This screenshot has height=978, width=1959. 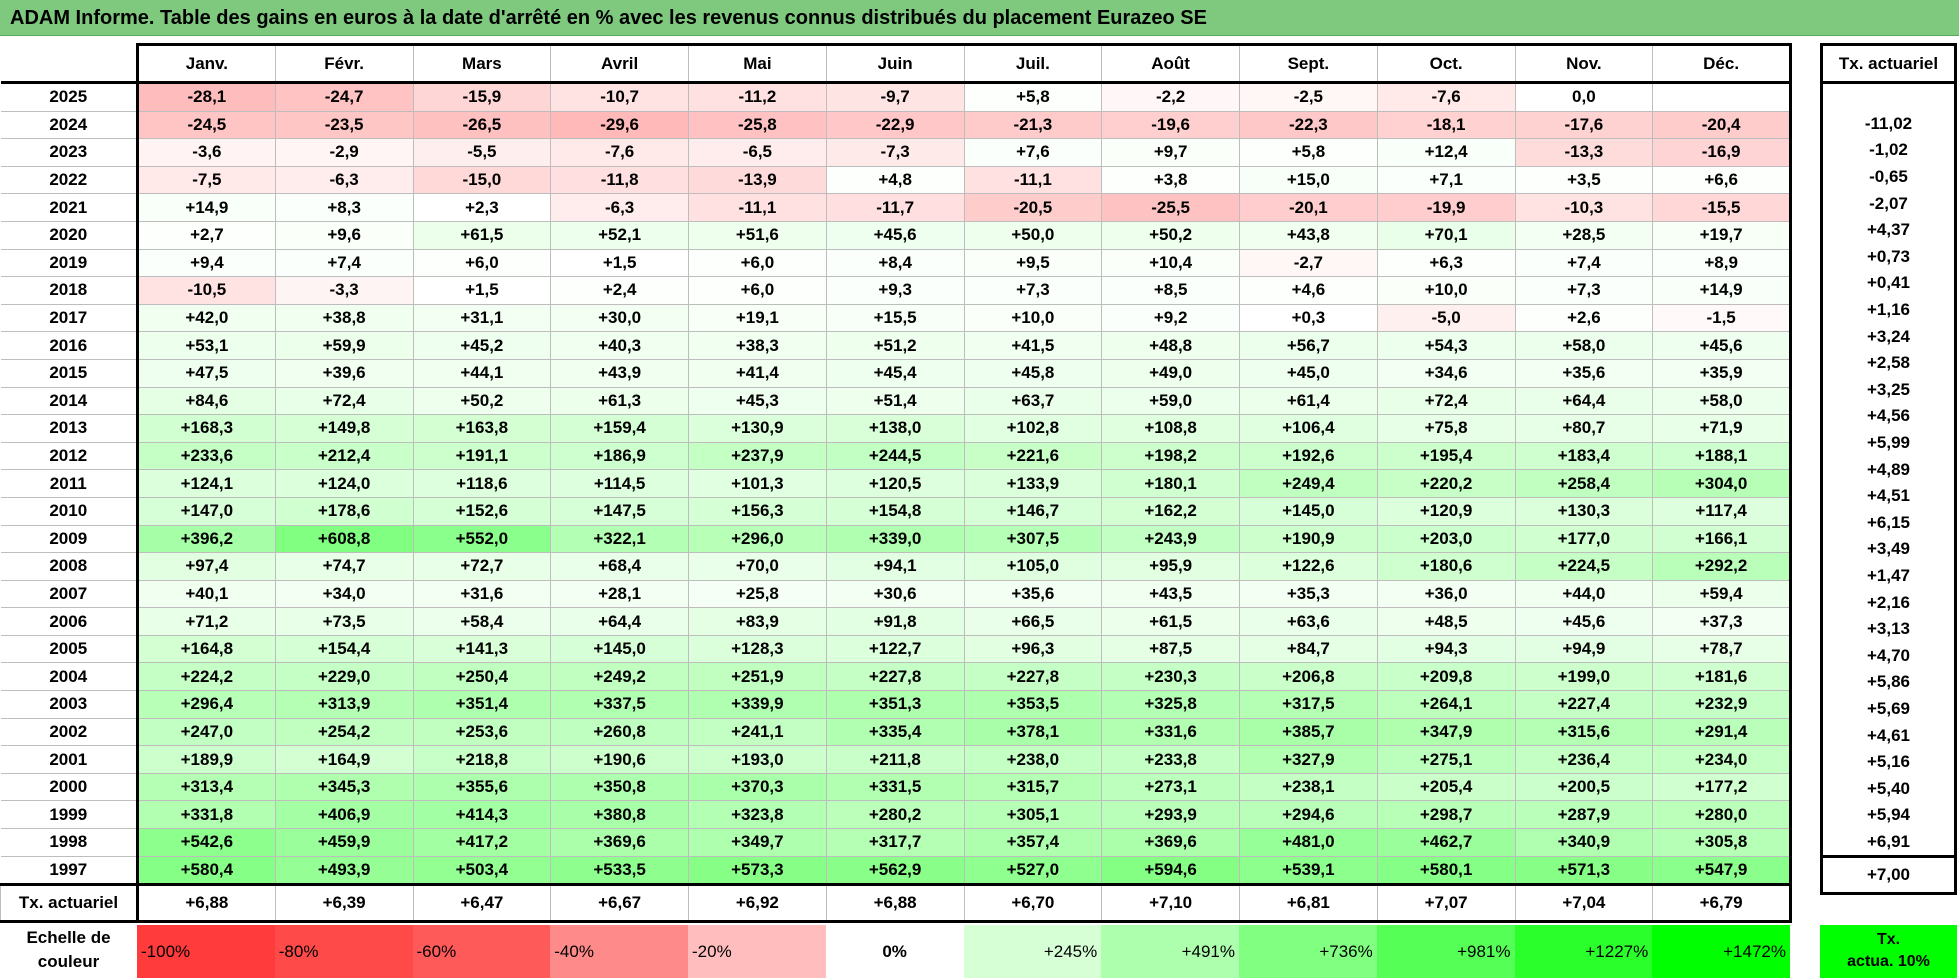 I want to click on gain-cell: +9,4, so click(x=206, y=263).